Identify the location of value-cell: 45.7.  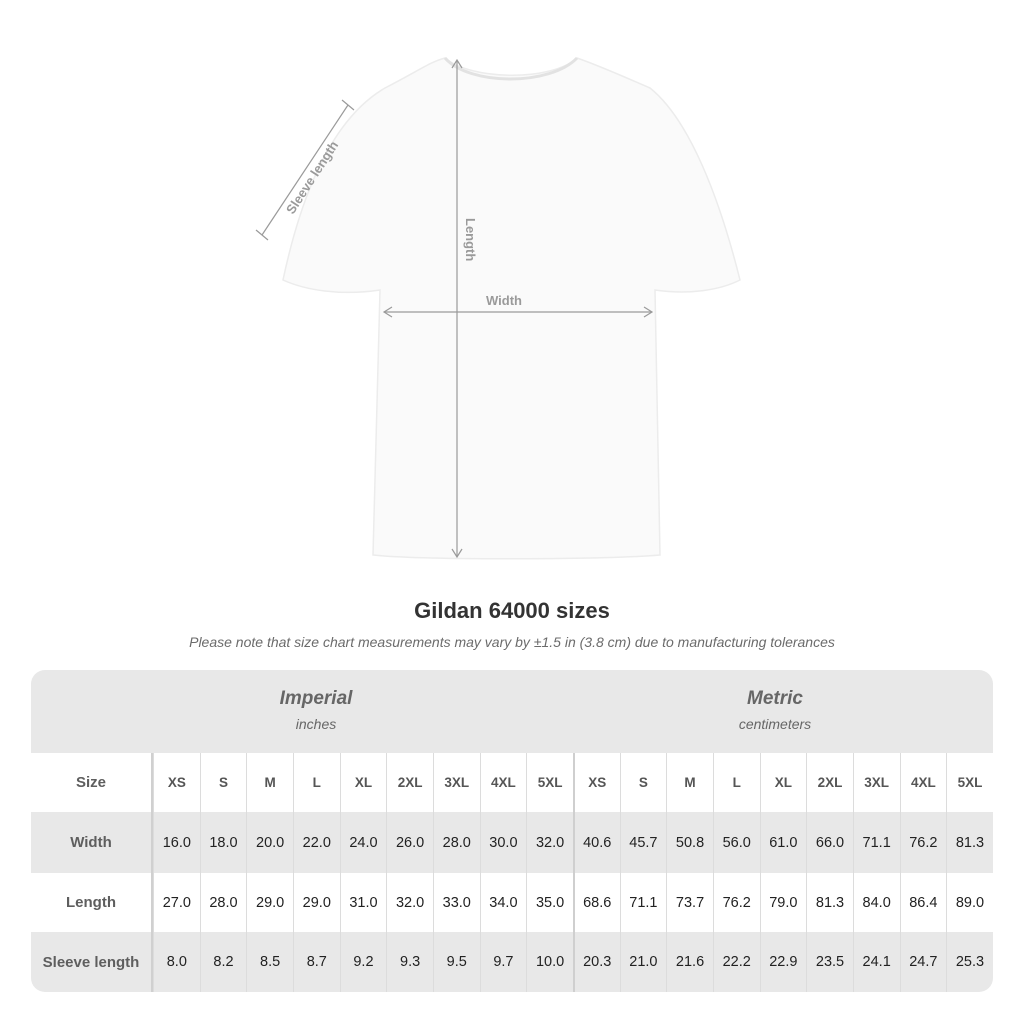
(643, 842).